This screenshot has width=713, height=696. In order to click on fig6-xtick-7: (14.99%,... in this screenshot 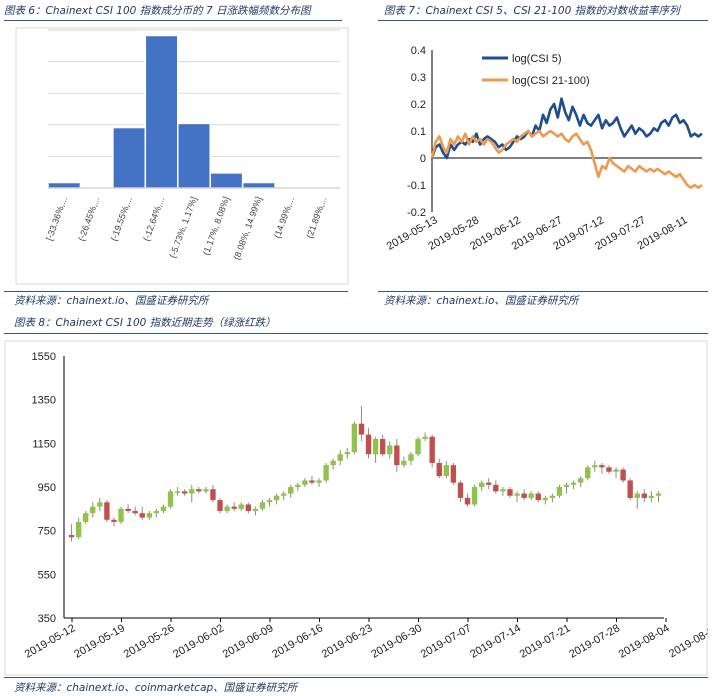, I will do `click(284, 217)`.